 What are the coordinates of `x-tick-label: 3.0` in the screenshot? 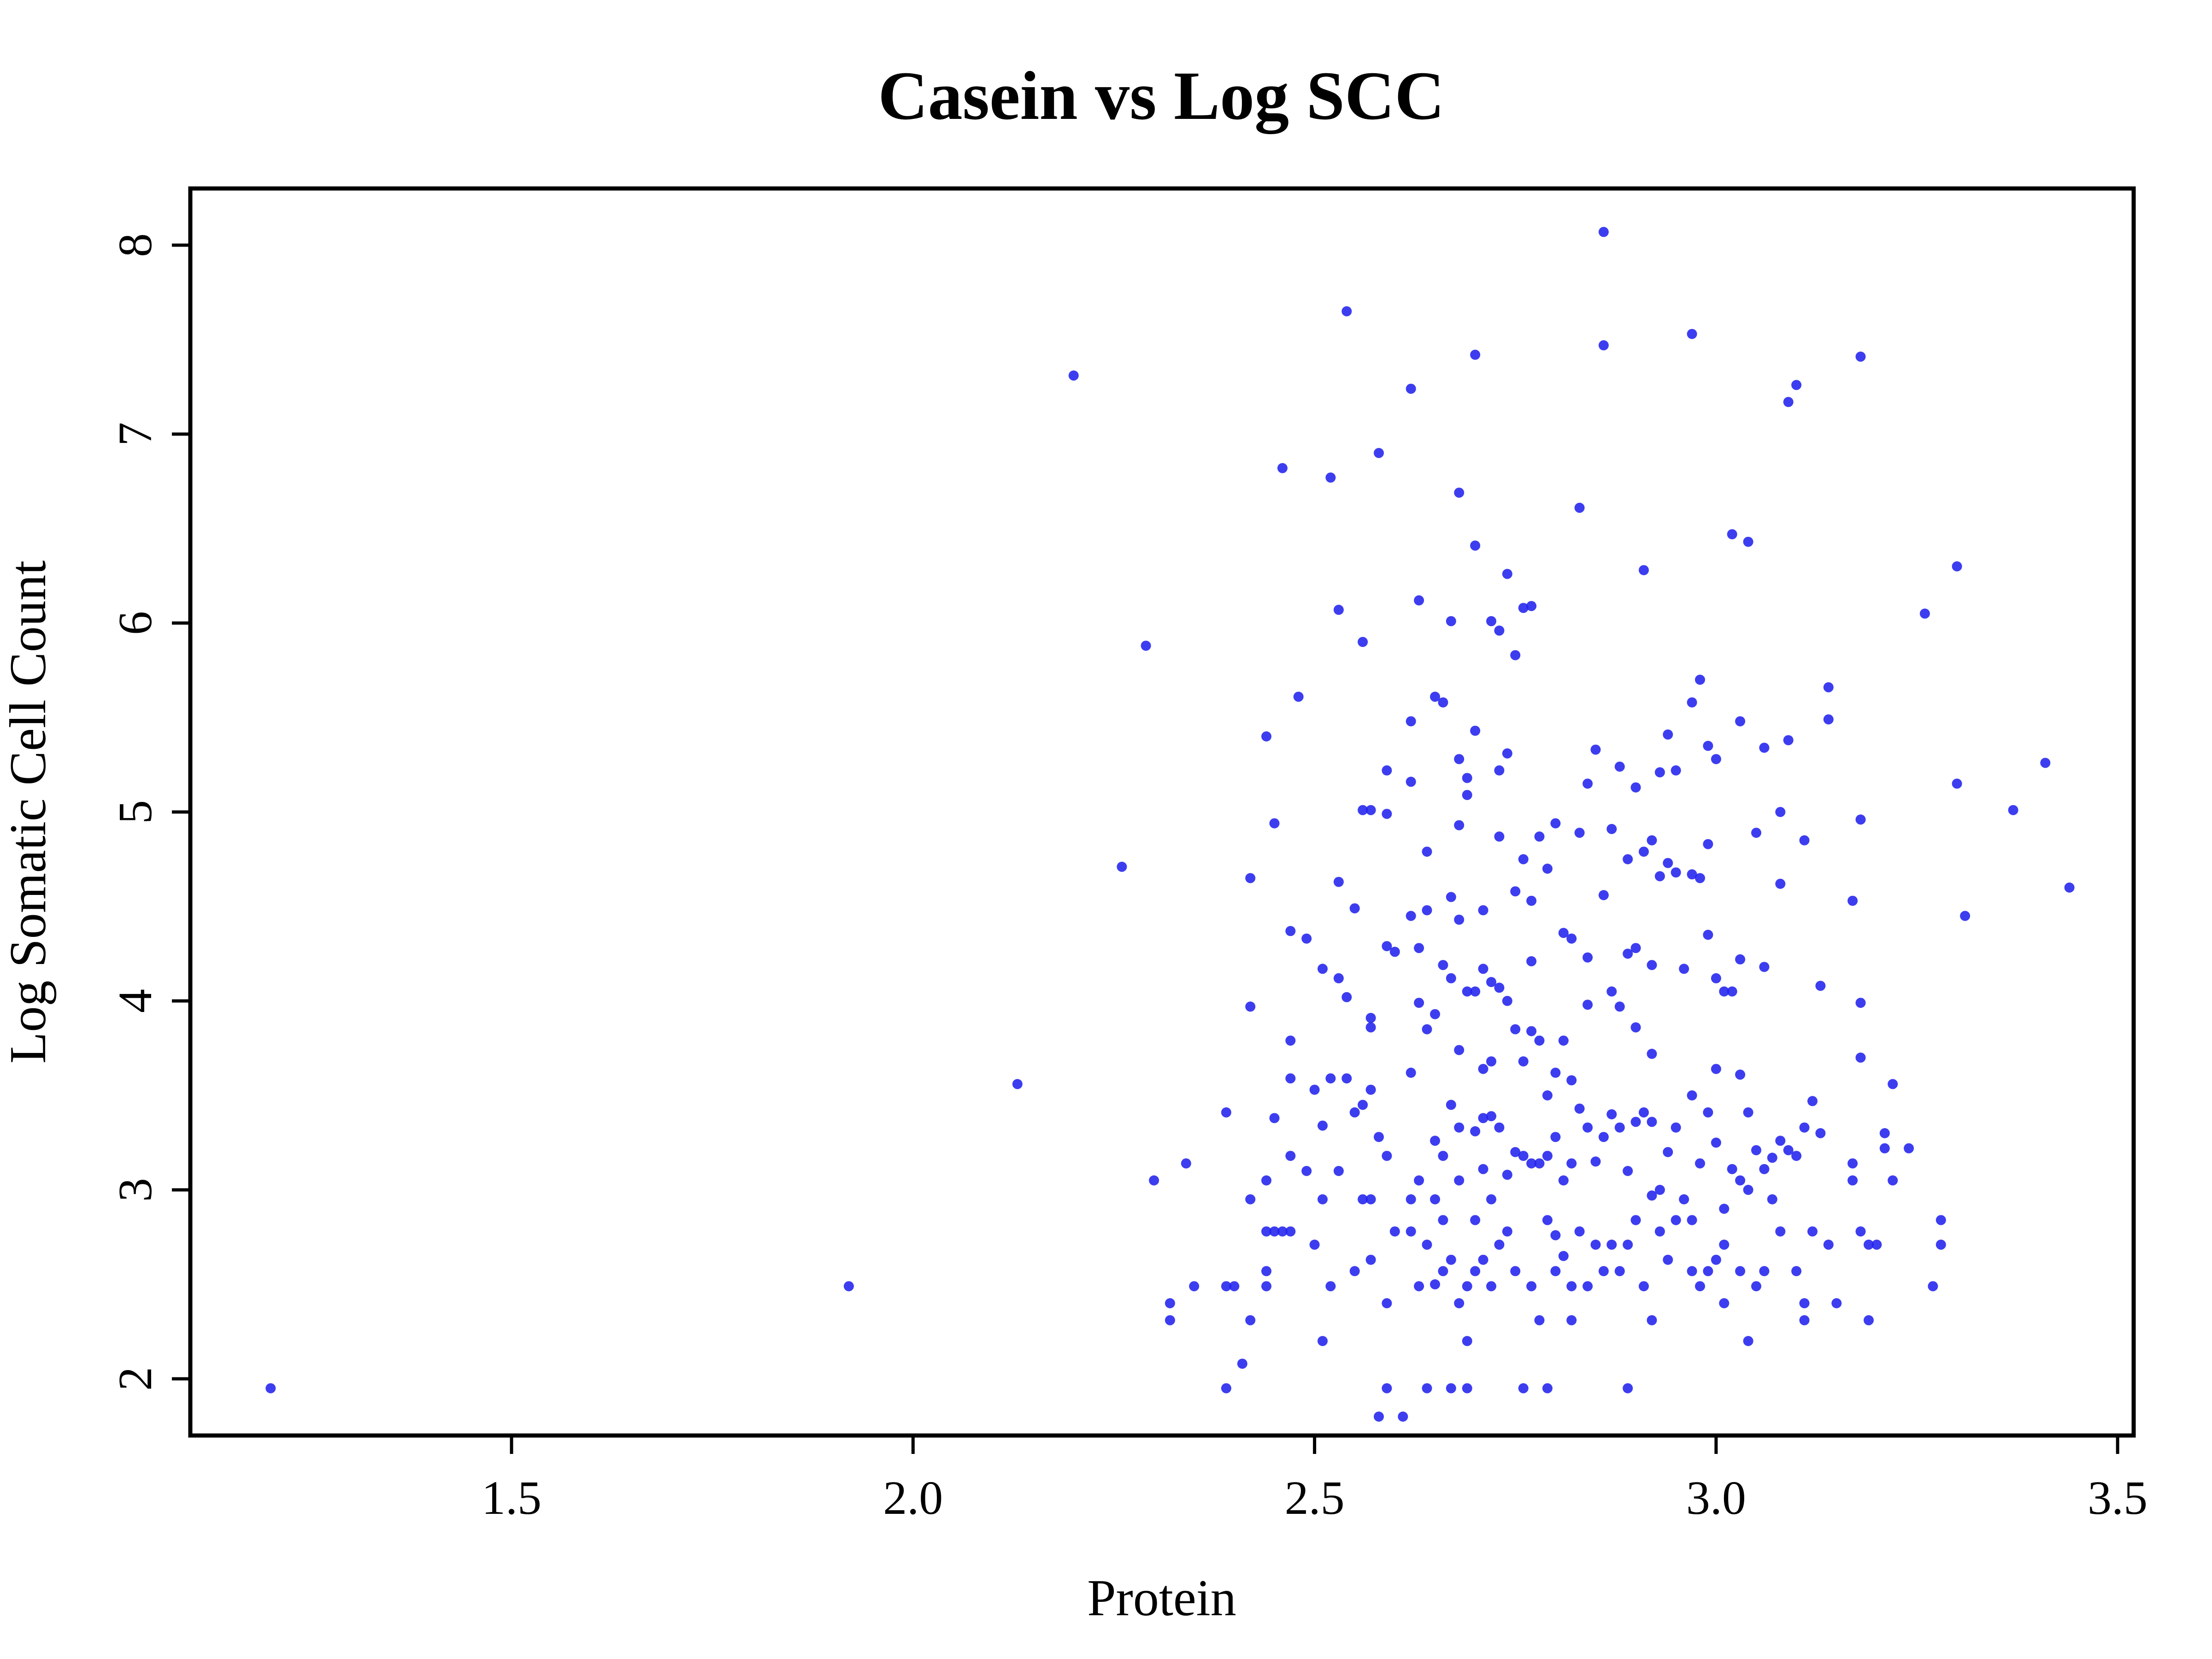 It's located at (1716, 1497).